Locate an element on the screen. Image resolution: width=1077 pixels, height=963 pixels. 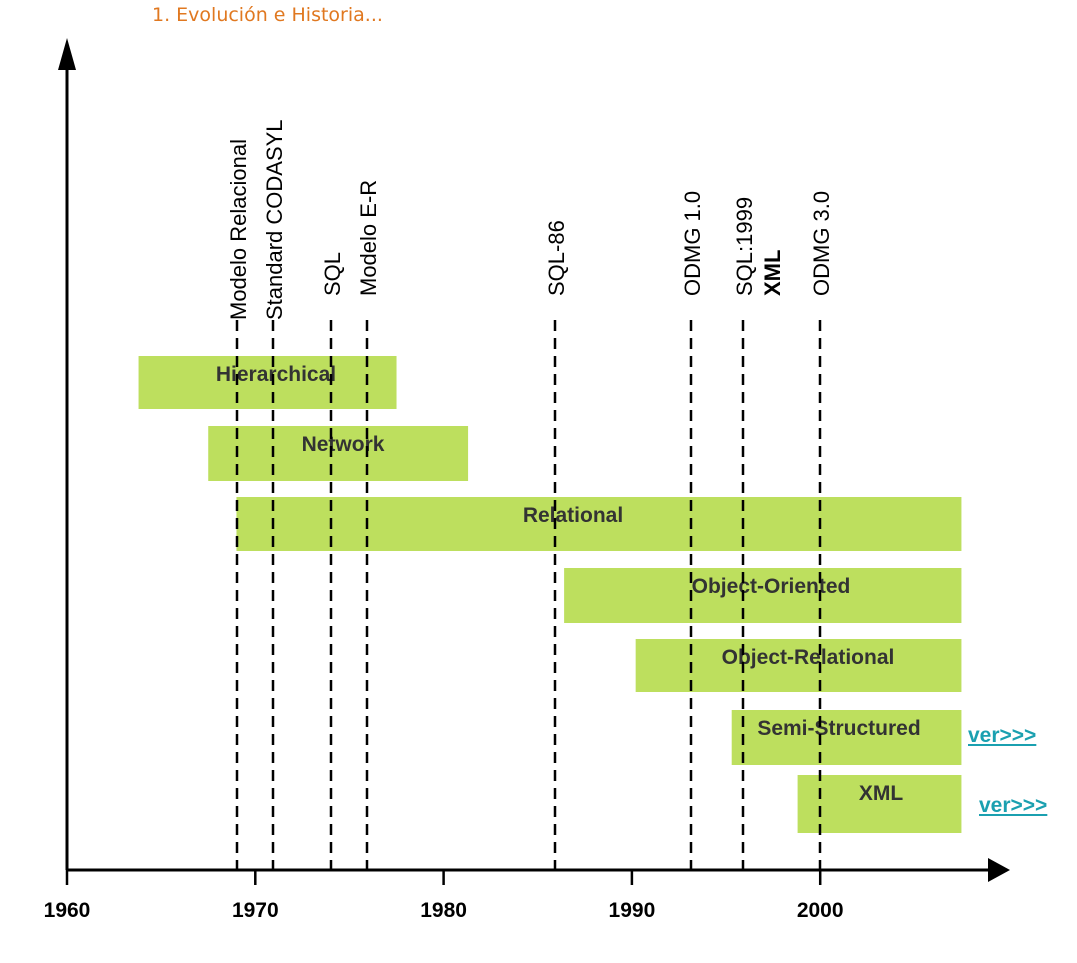
bar-hierarchical is located at coordinates (267, 382).